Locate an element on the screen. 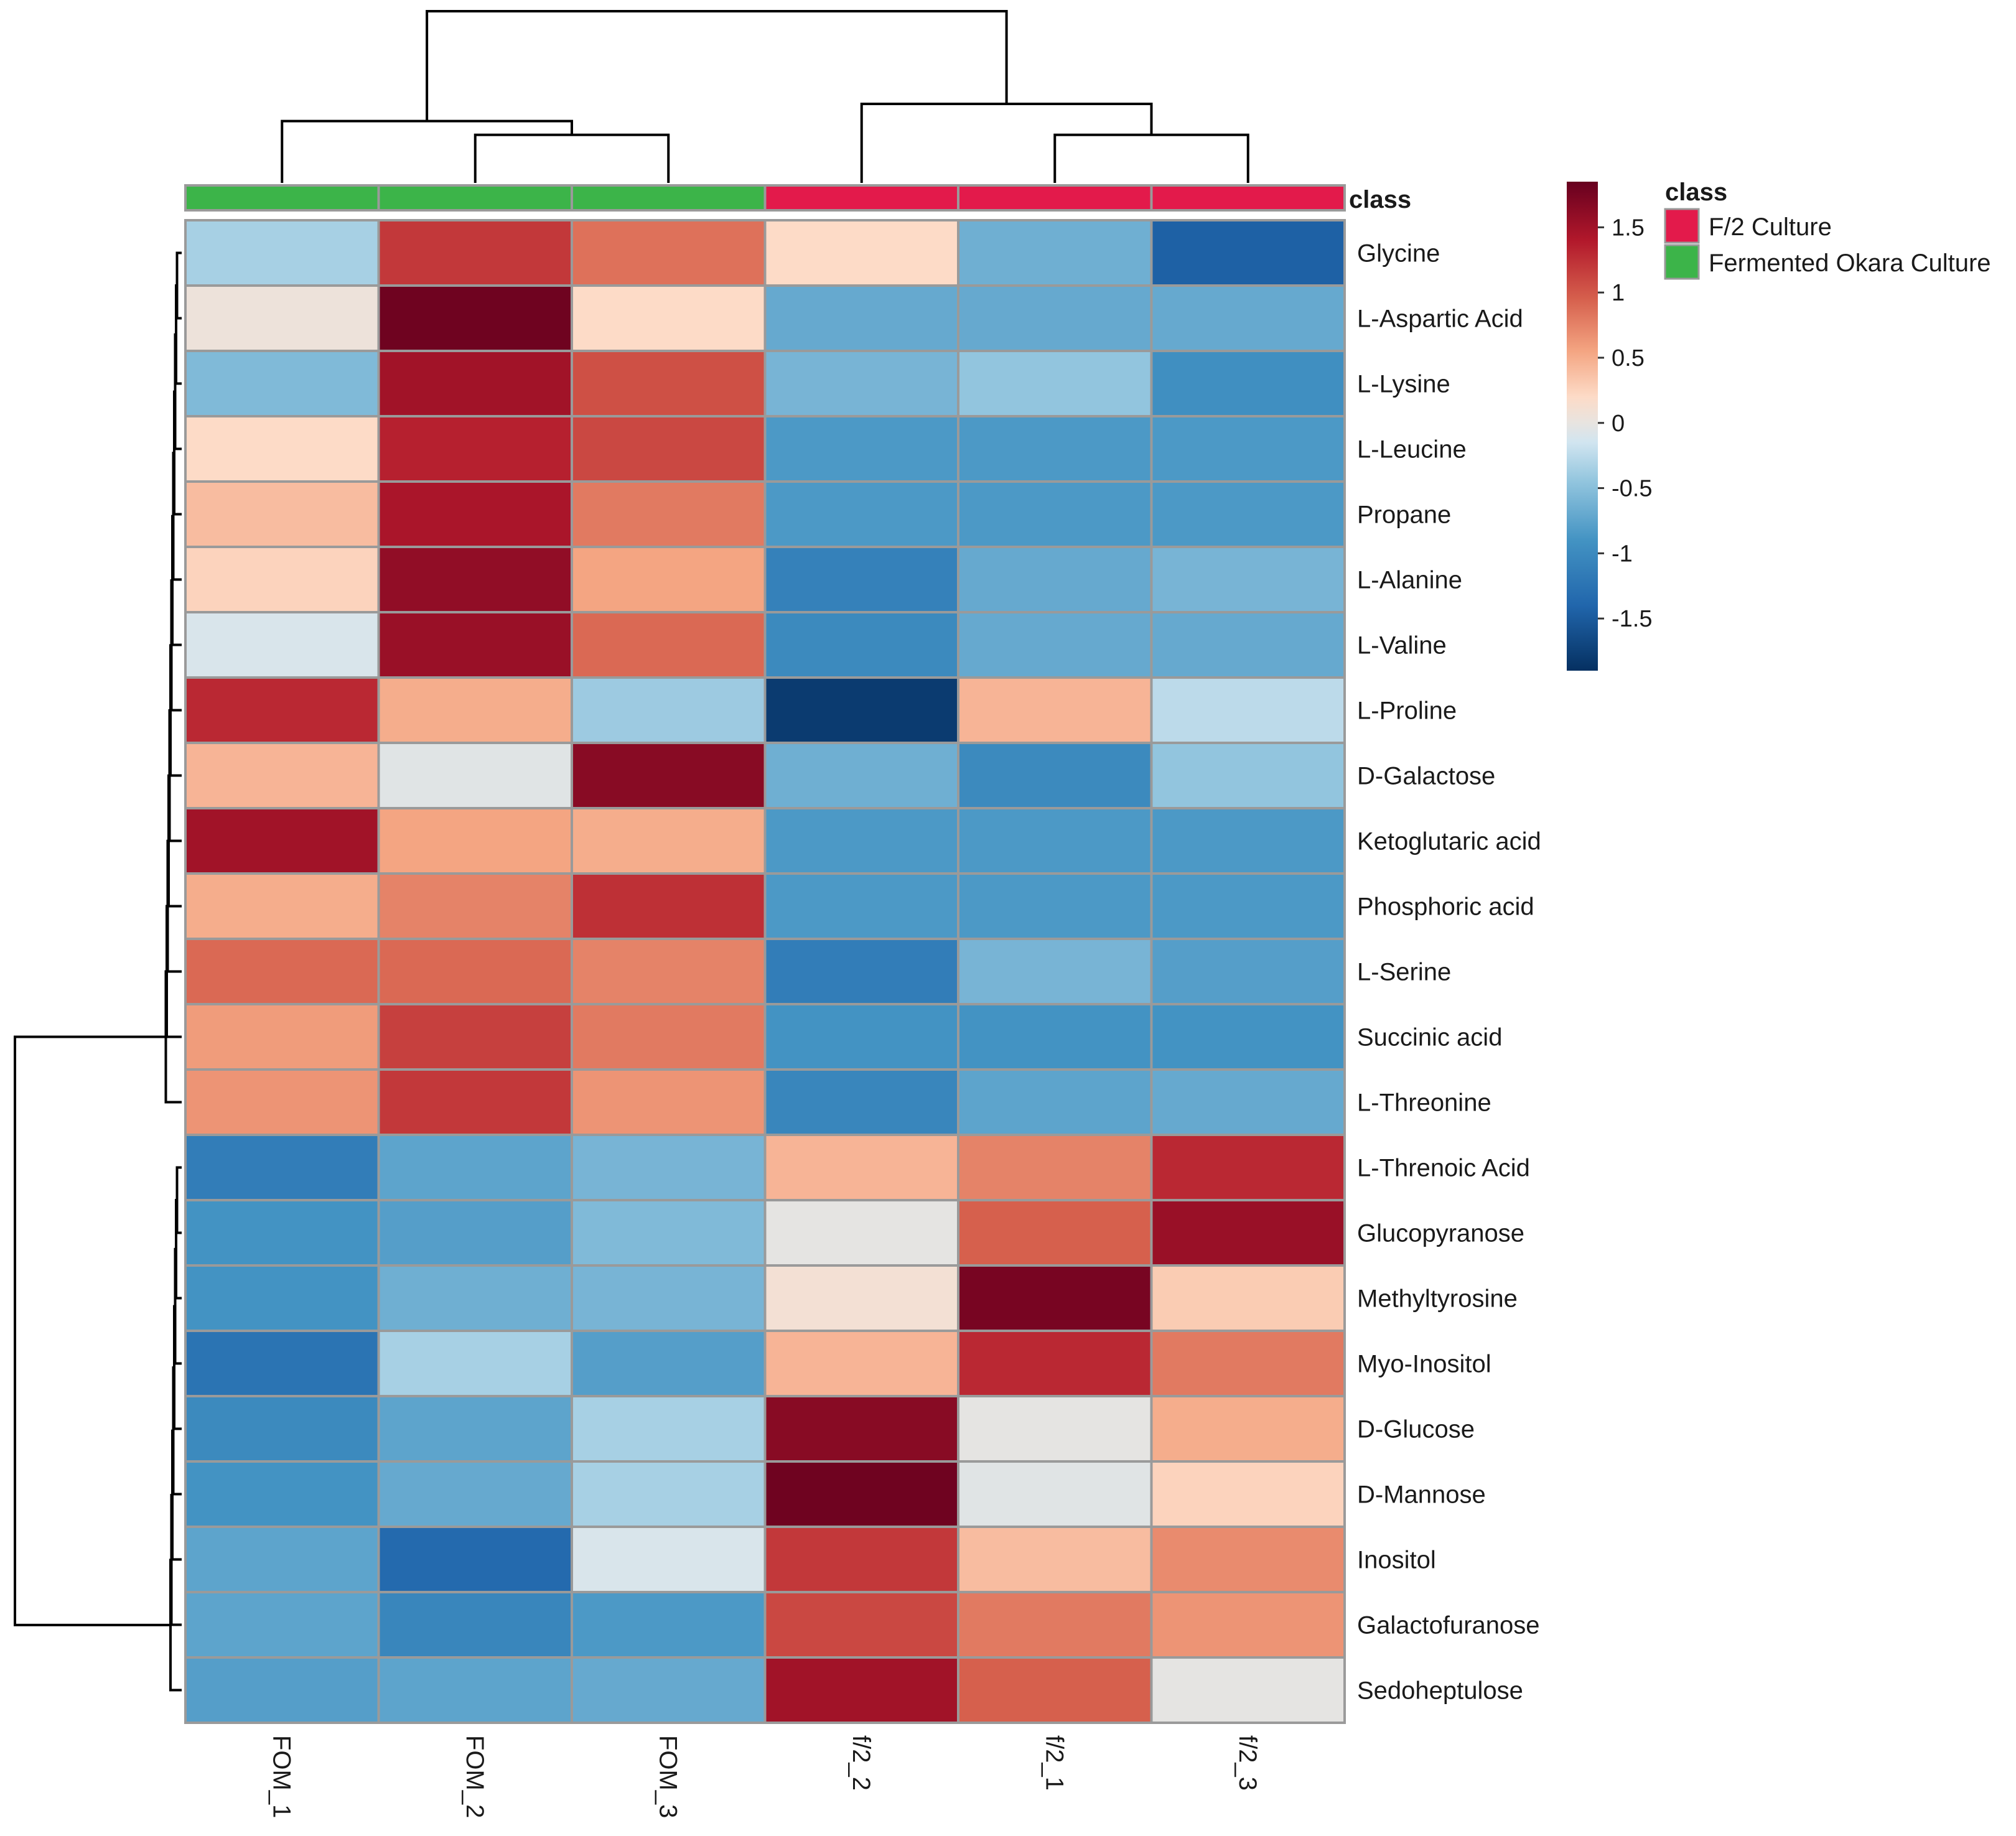 This screenshot has height=1836, width=2016. column-label-f-2-3: f/2_3 is located at coordinates (1248, 1763).